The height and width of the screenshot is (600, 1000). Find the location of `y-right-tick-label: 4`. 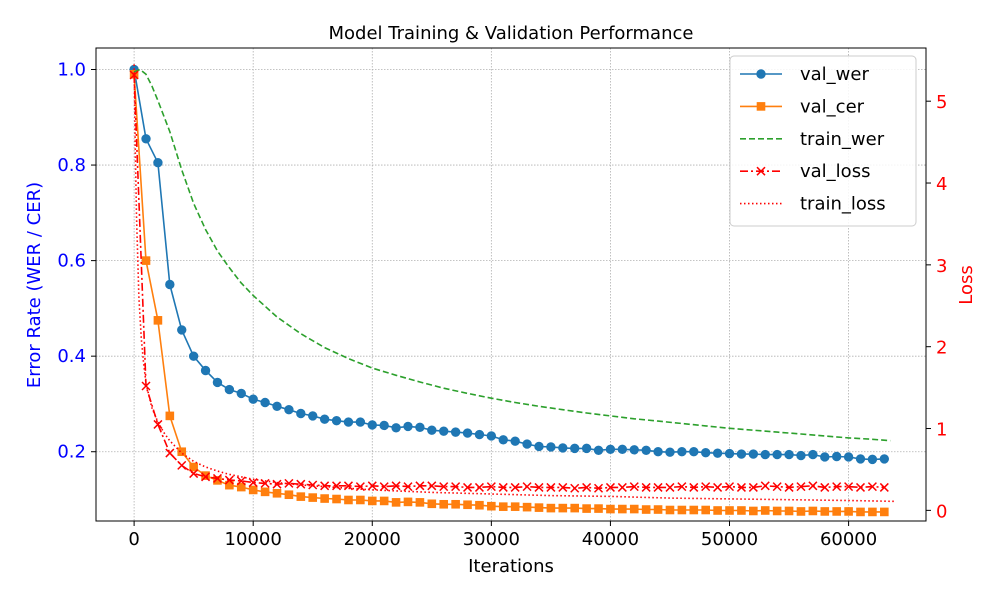

y-right-tick-label: 4 is located at coordinates (941, 184).